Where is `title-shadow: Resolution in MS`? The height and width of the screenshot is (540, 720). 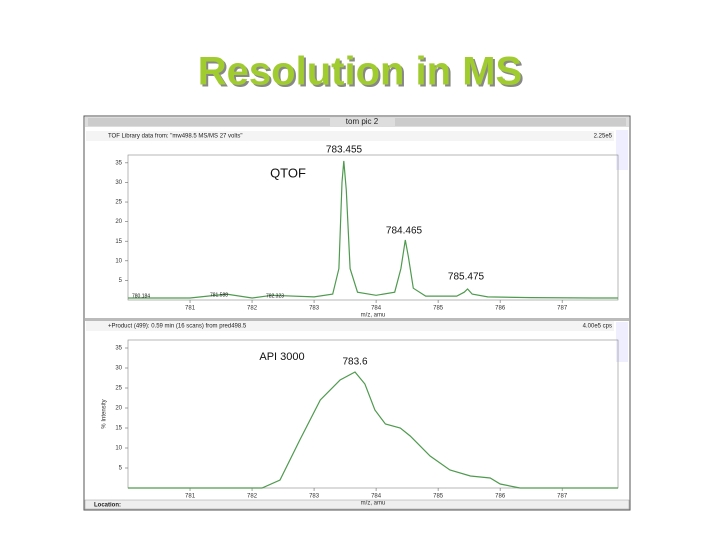 title-shadow: Resolution in MS is located at coordinates (362, 74).